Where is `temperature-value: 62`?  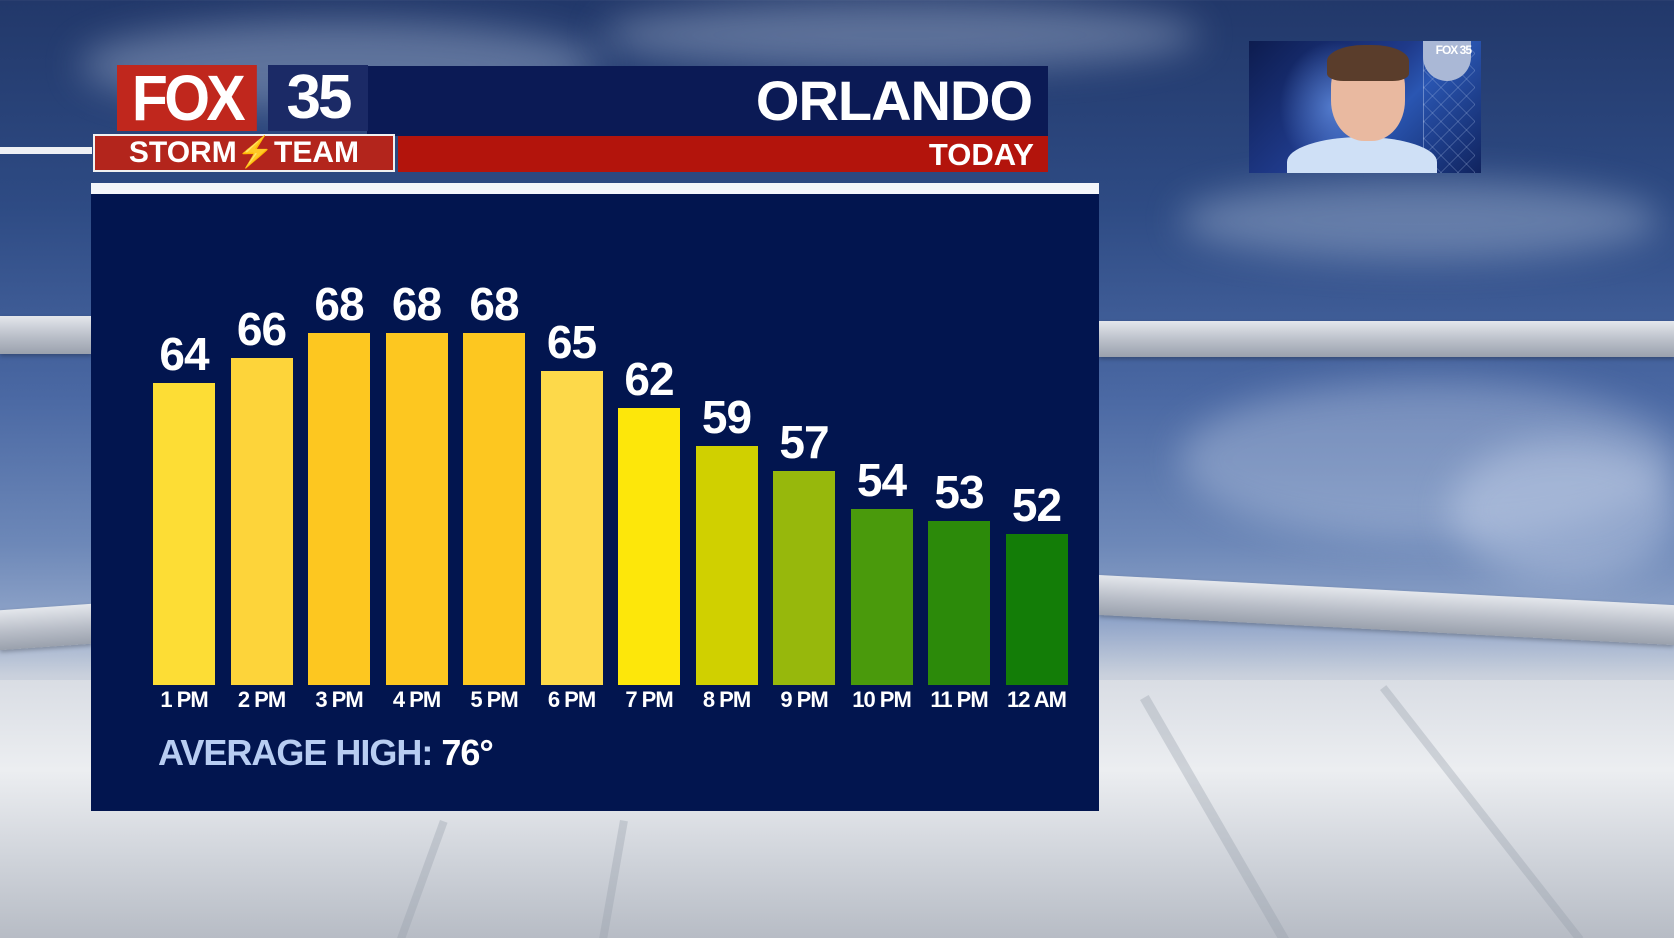 temperature-value: 62 is located at coordinates (649, 379).